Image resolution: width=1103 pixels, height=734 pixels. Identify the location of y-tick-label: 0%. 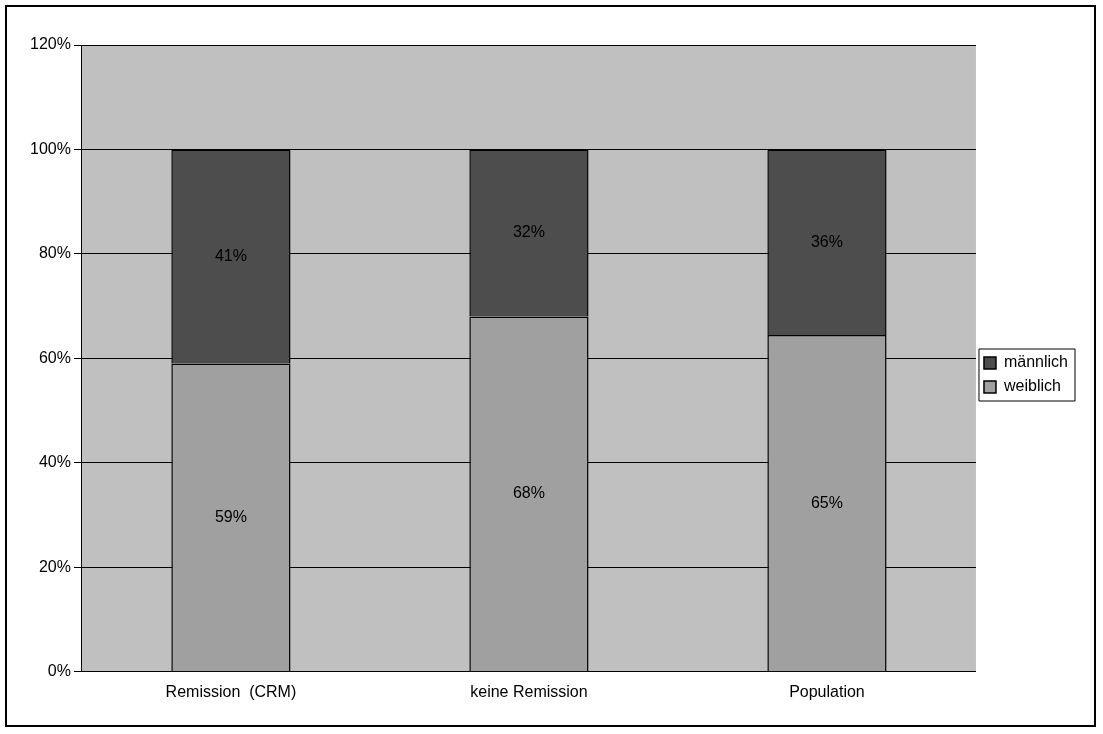
(59, 671).